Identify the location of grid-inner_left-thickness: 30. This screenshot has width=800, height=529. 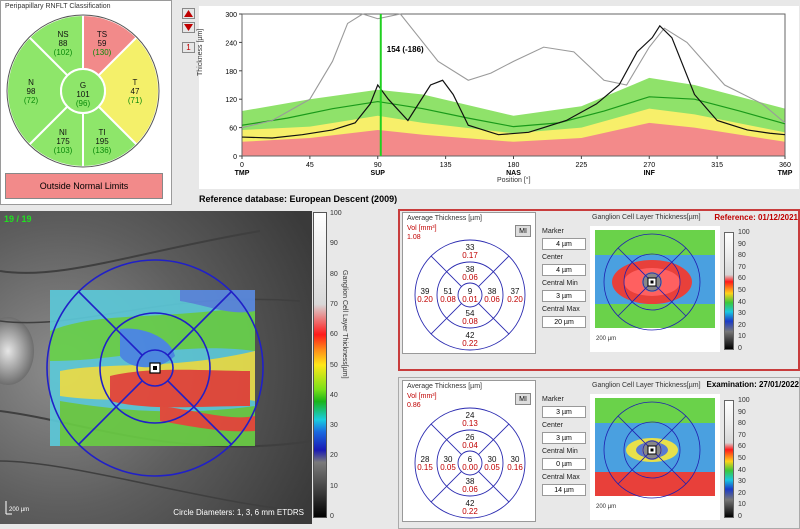
(448, 459).